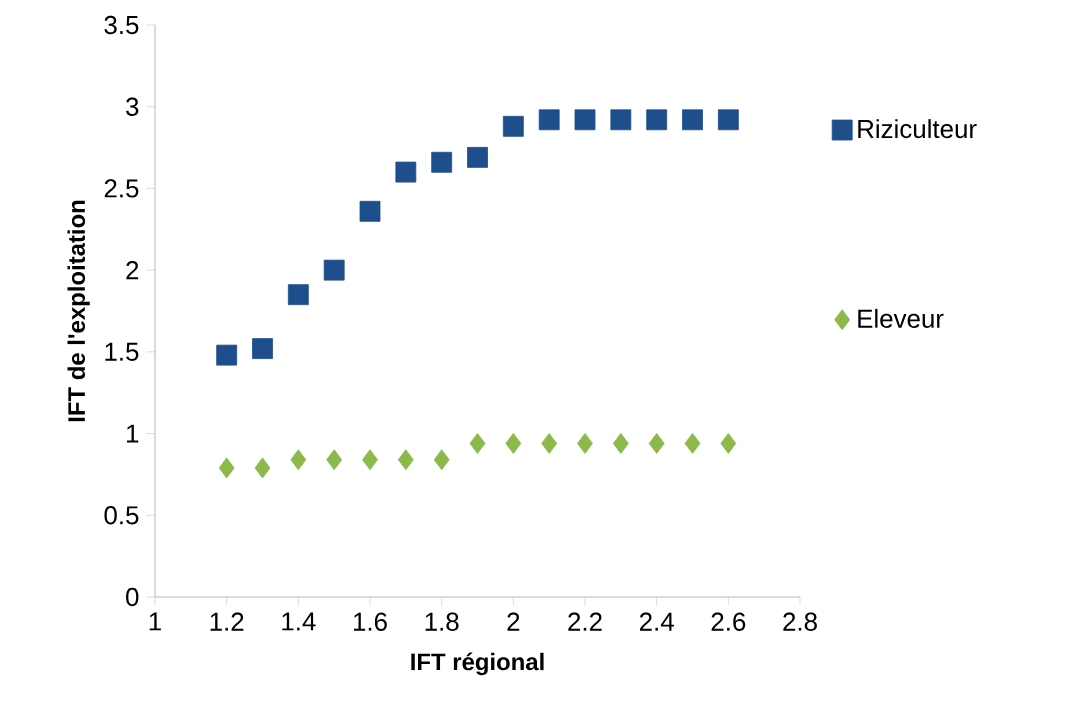 This screenshot has height=728, width=1075. Describe the element at coordinates (121, 188) in the screenshot. I see `y-tick-label: 2.5` at that location.